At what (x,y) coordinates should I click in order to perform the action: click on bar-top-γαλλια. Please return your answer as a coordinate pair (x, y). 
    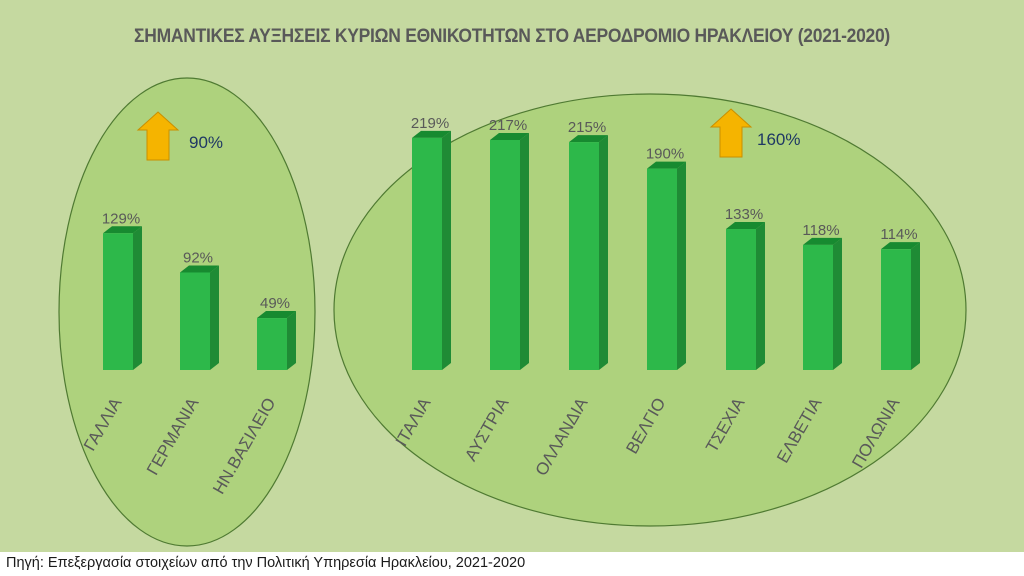
    Looking at the image, I should click on (122, 230).